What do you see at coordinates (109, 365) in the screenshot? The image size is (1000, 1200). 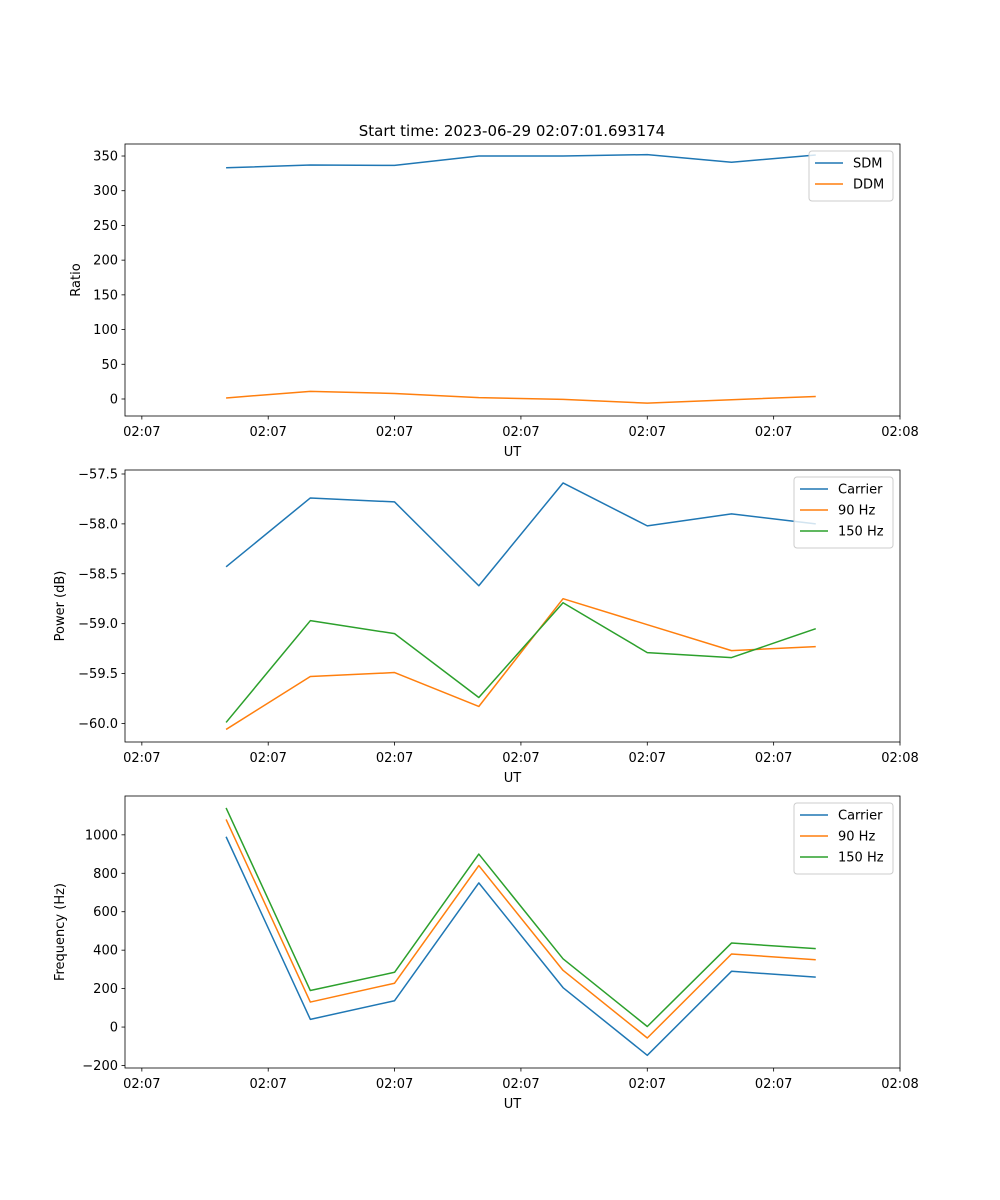 I see `ratio-y-tick-label: 50` at bounding box center [109, 365].